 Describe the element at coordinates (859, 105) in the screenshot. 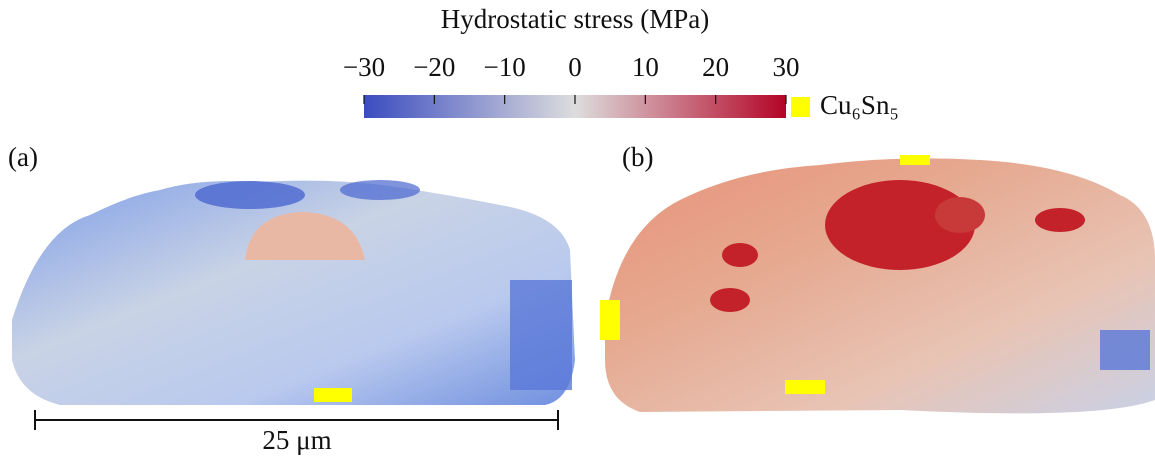

I see `legend-label: Cu₆Sn₅` at that location.